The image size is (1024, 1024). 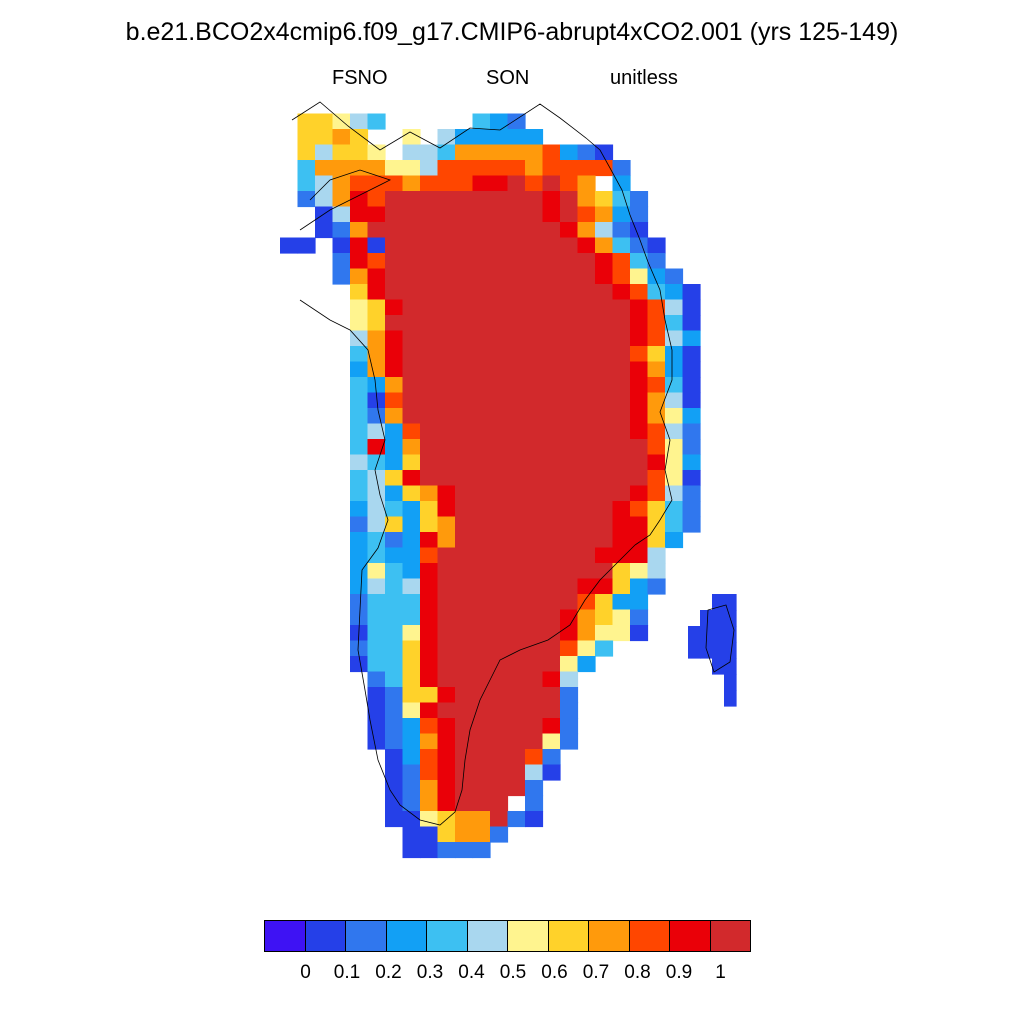 I want to click on colorbar-tick-label: 1, so click(x=720, y=972).